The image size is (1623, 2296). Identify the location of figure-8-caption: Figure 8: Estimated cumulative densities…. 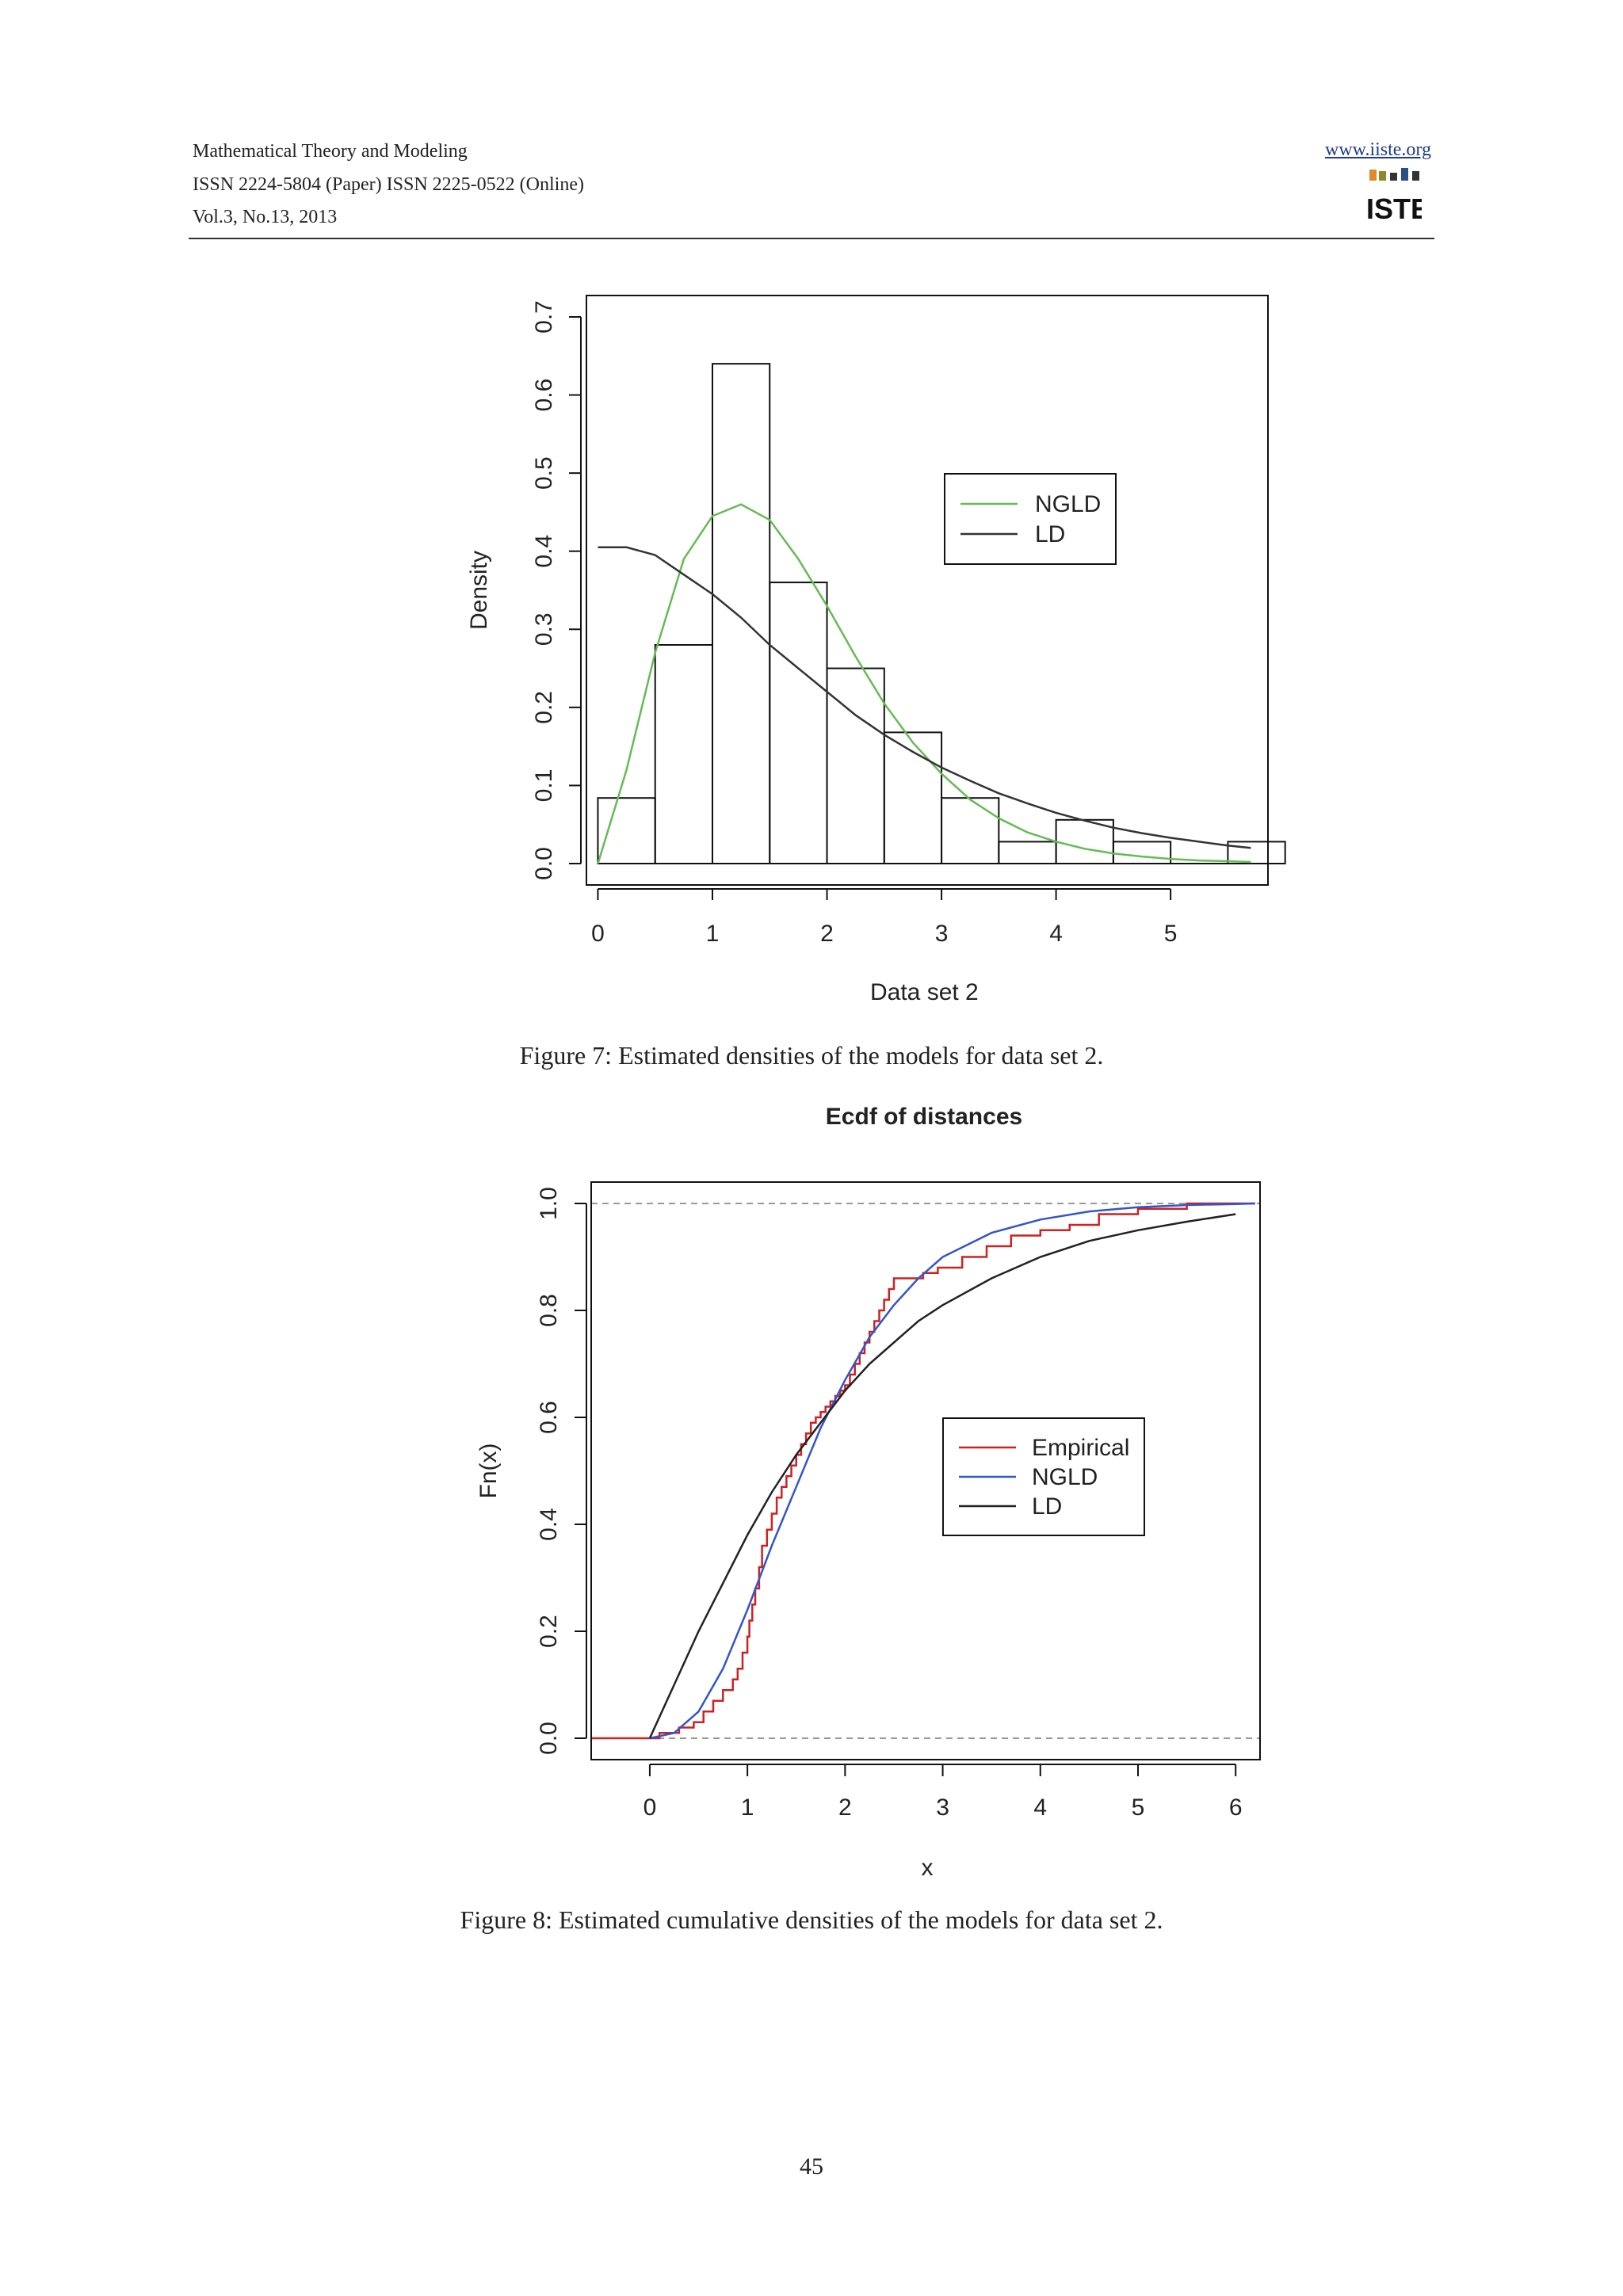
(811, 1919).